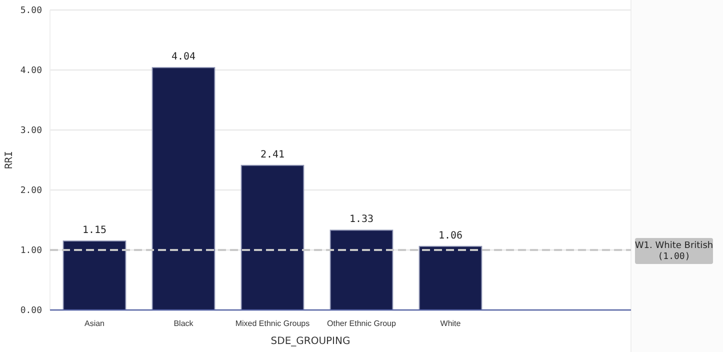 This screenshot has height=352, width=723. Describe the element at coordinates (9, 160) in the screenshot. I see `y-axis-title: RRI` at that location.